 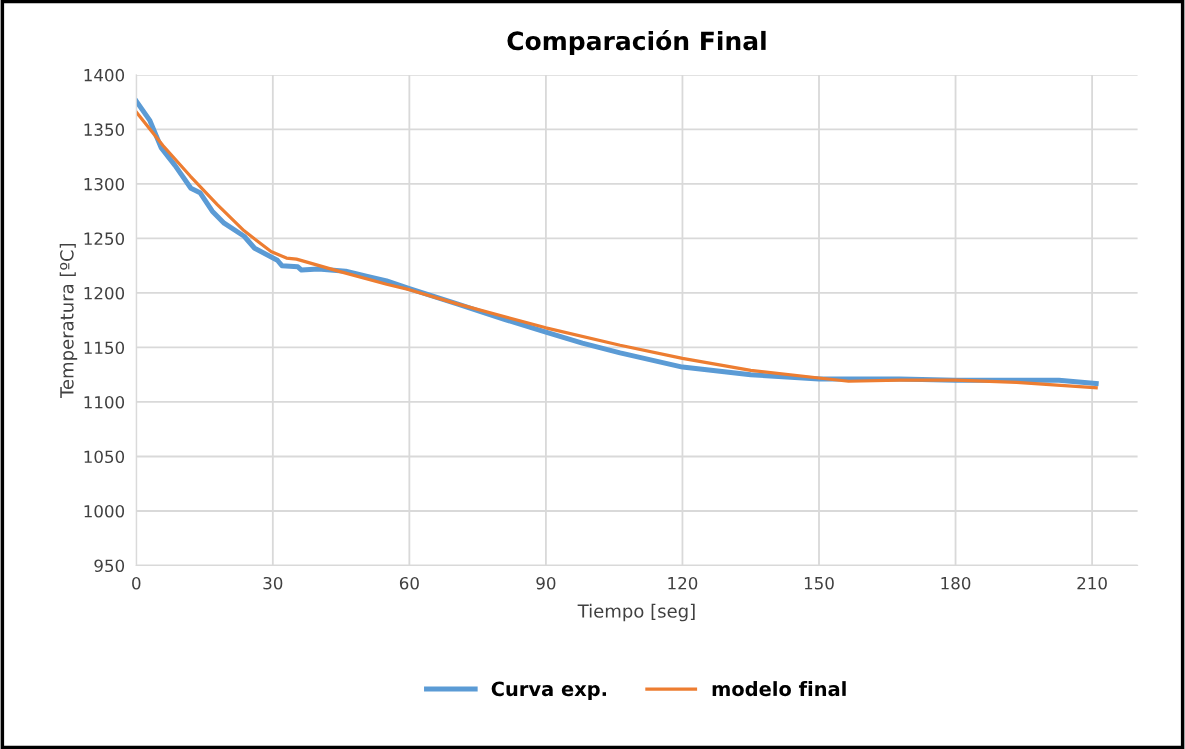 What do you see at coordinates (104, 348) in the screenshot?
I see `y-tick-label: 1150` at bounding box center [104, 348].